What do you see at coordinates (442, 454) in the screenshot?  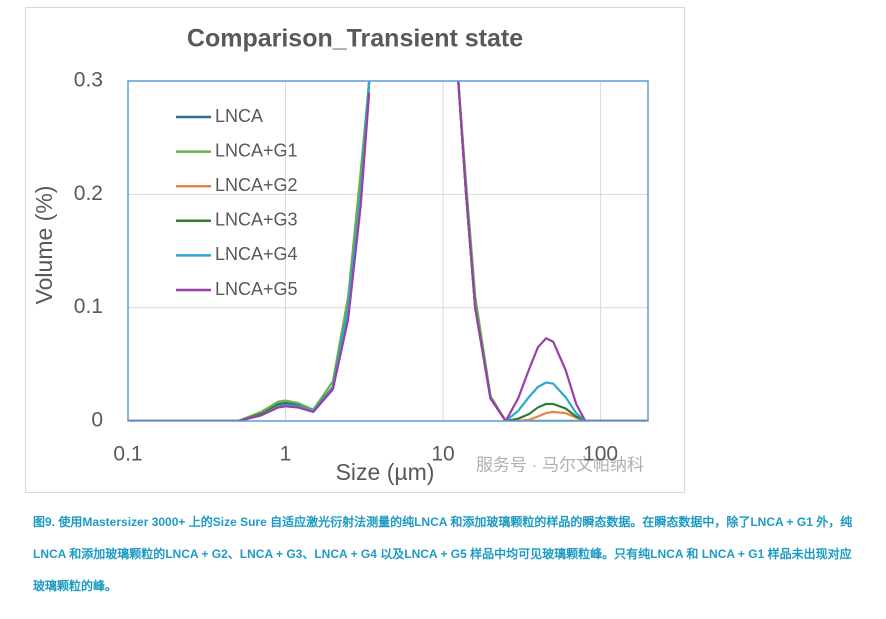 I see `x-tick-label: 10` at bounding box center [442, 454].